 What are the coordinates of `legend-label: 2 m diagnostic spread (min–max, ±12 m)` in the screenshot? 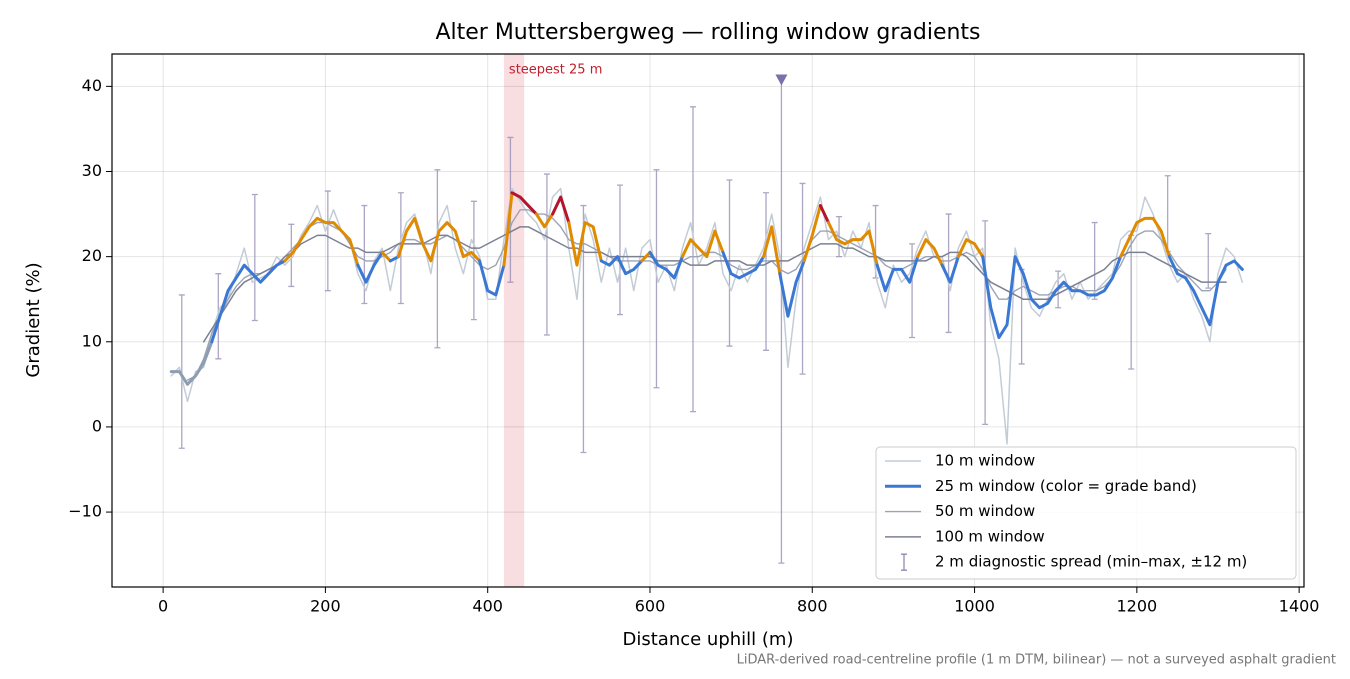 It's located at (1091, 562).